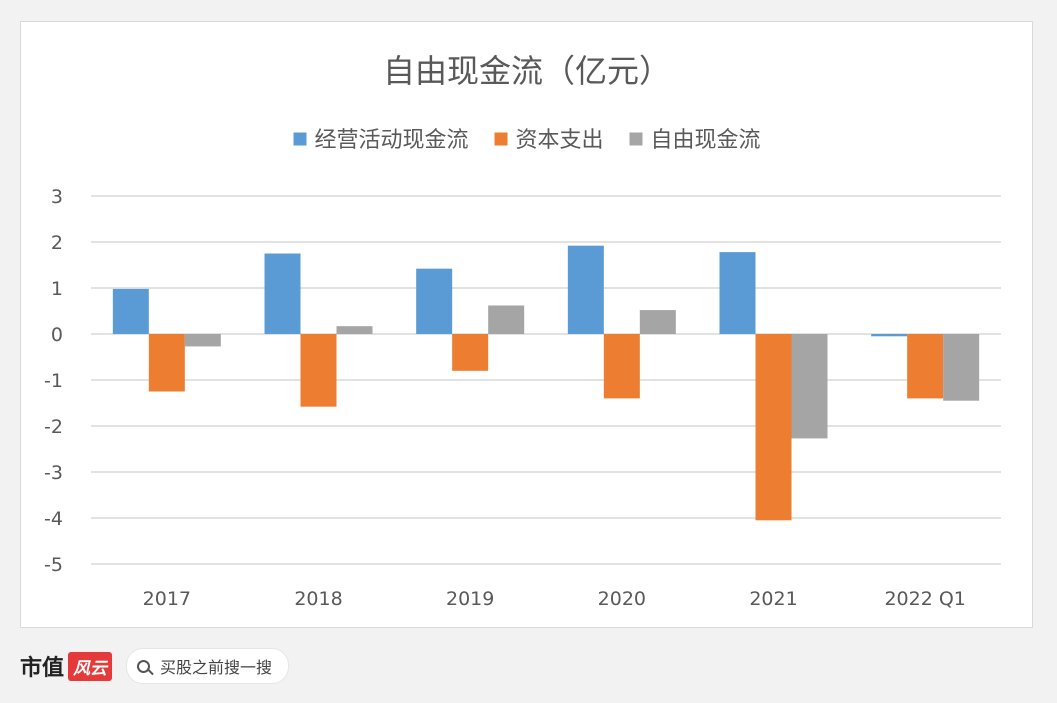 The height and width of the screenshot is (703, 1057). Describe the element at coordinates (53, 565) in the screenshot. I see `y-tick-label: -5` at that location.